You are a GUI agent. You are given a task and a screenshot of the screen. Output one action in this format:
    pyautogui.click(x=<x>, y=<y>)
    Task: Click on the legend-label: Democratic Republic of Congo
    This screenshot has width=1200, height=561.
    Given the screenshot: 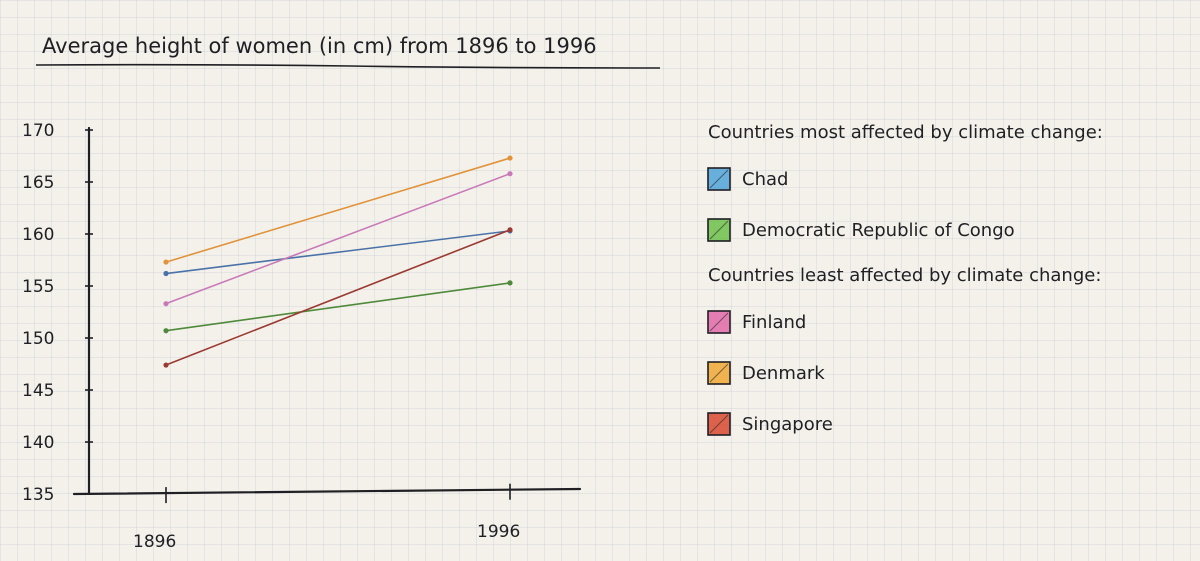 What is the action you would take?
    pyautogui.click(x=878, y=230)
    